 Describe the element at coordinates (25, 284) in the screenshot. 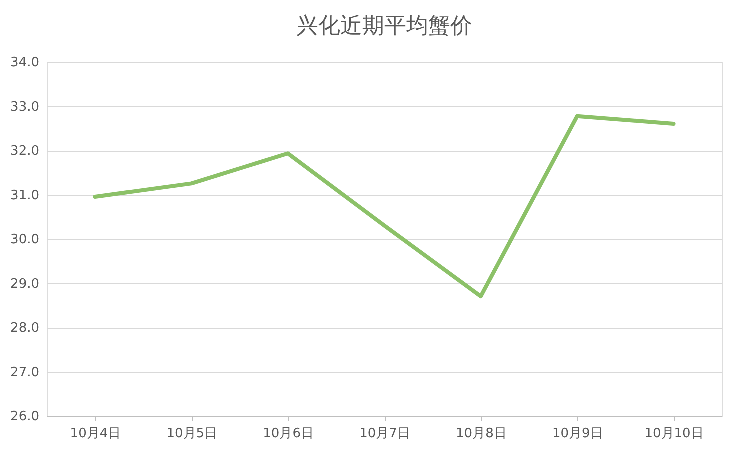

I see `y-tick-label: 29.0` at that location.